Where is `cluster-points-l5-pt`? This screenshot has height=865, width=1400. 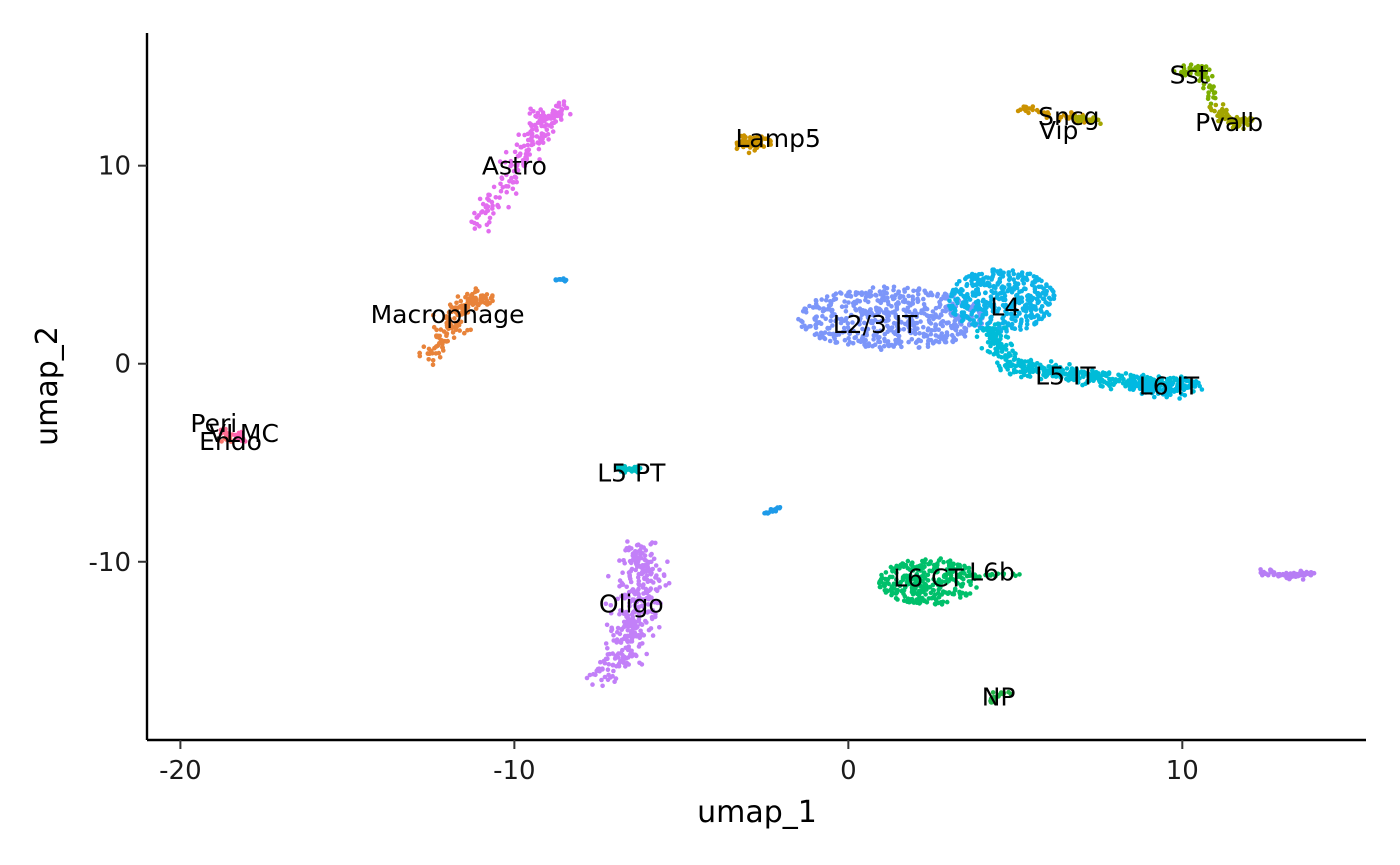
cluster-points-l5-pt is located at coordinates (628, 469).